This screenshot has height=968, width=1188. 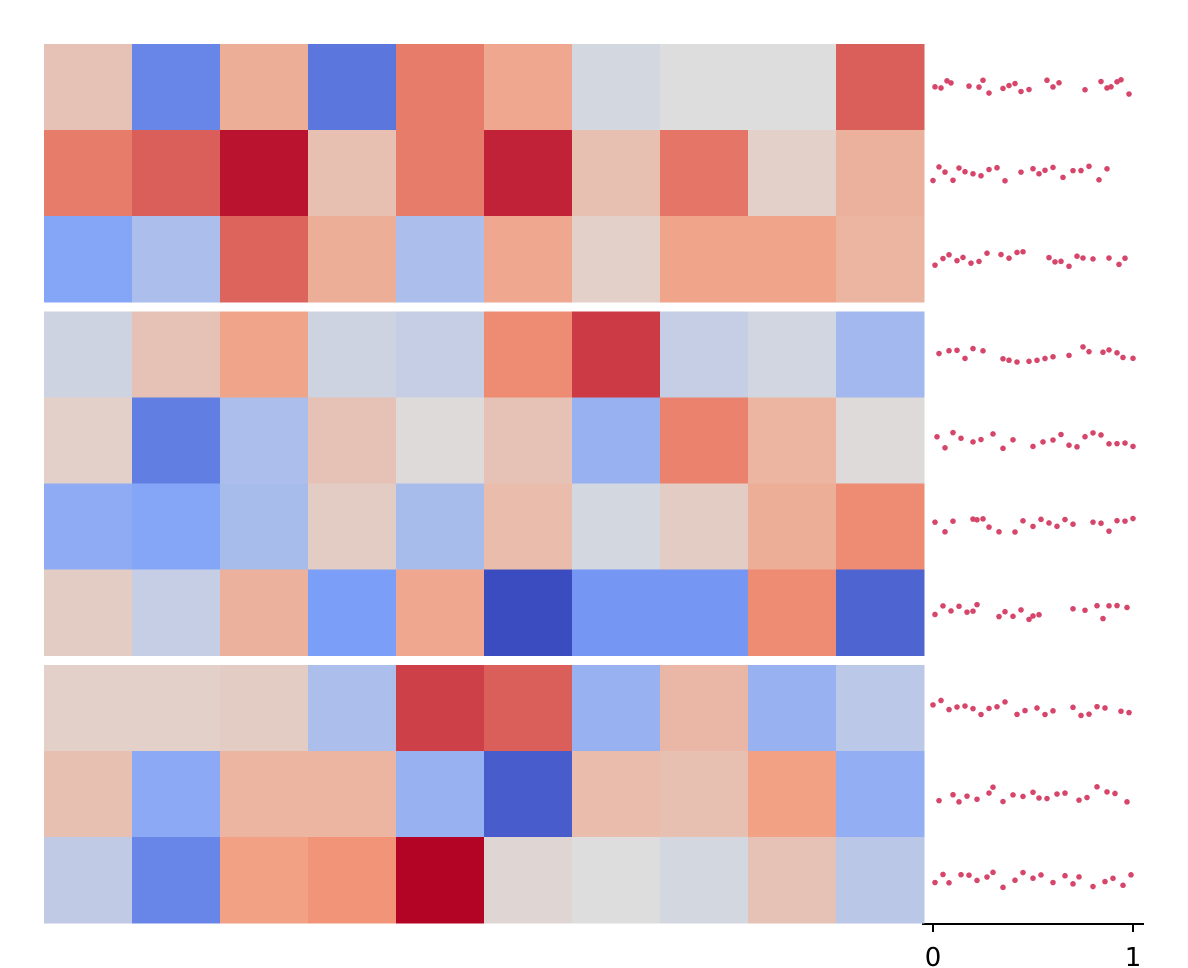 What do you see at coordinates (933, 955) in the screenshot?
I see `x-tick-label: 0` at bounding box center [933, 955].